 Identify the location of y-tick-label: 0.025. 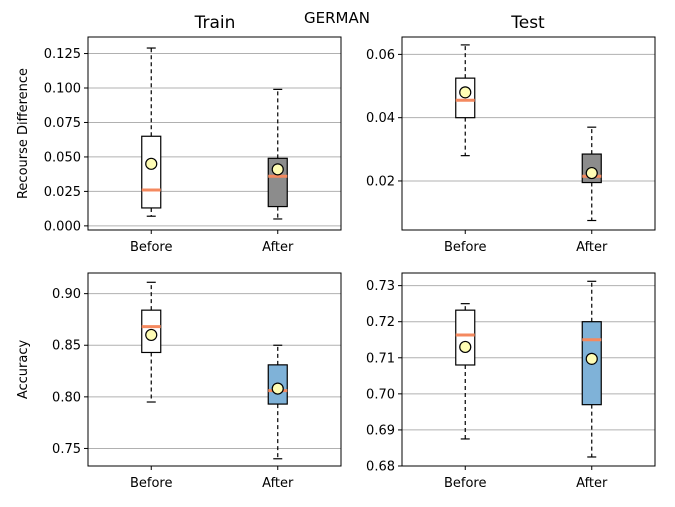
(62, 192).